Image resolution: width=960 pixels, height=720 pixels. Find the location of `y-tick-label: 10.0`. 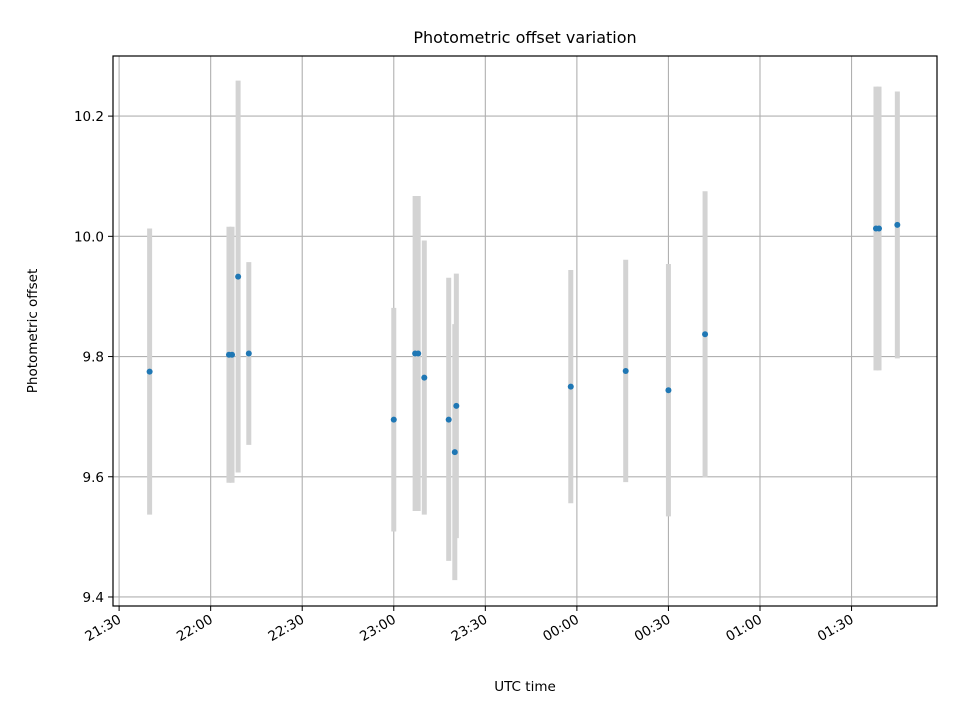

y-tick-label: 10.0 is located at coordinates (89, 237).